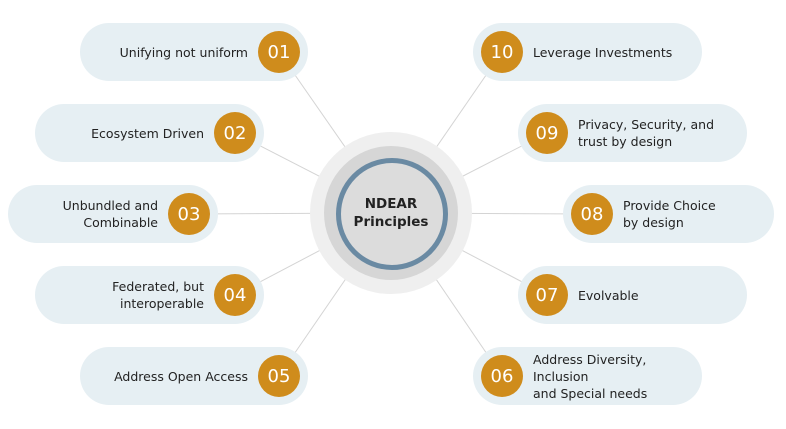 The width and height of the screenshot is (786, 429). I want to click on principle-number-badge: 07, so click(547, 295).